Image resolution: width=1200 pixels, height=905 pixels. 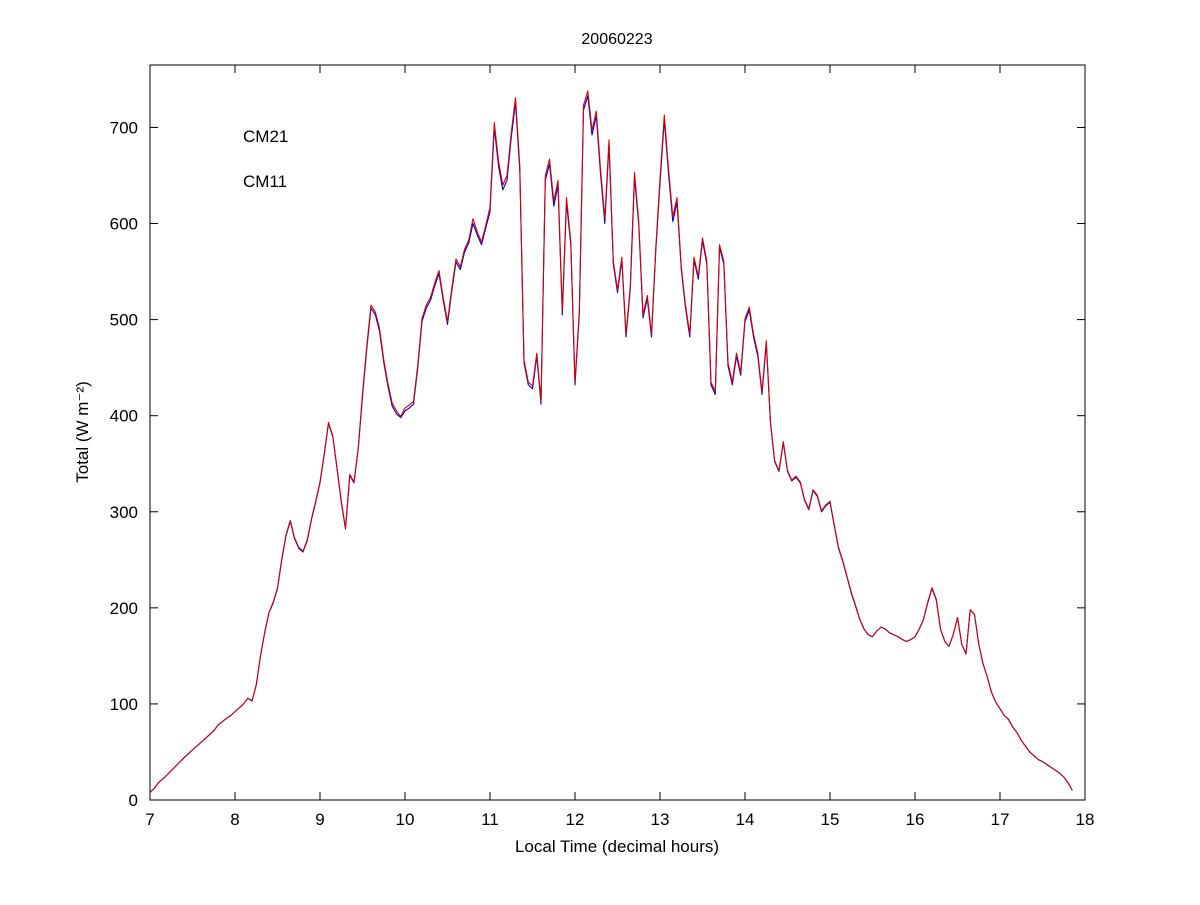 What do you see at coordinates (124, 704) in the screenshot?
I see `y-tick-label: 100` at bounding box center [124, 704].